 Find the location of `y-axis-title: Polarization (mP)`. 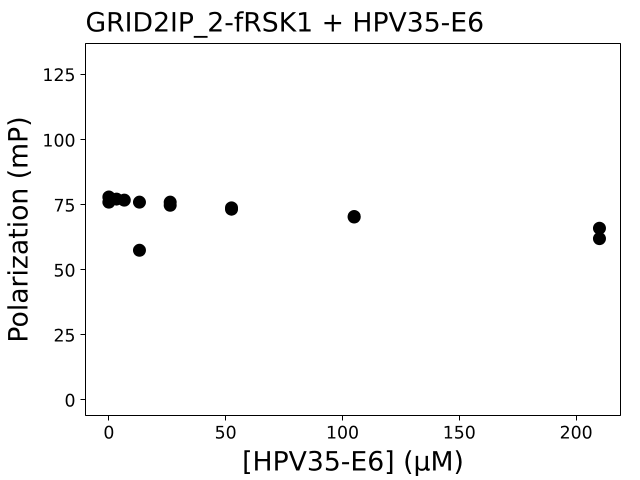

y-axis-title: Polarization (mP) is located at coordinates (18, 229).